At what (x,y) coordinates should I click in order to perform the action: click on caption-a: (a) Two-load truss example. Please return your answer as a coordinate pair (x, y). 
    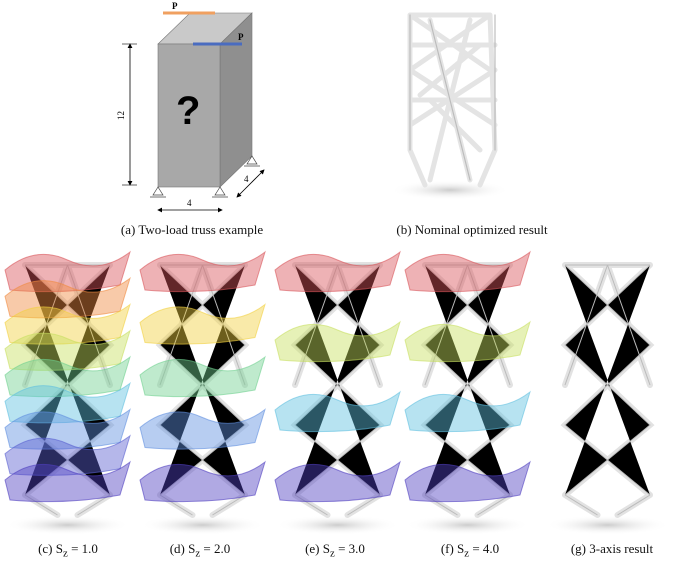
    Looking at the image, I should click on (192, 229).